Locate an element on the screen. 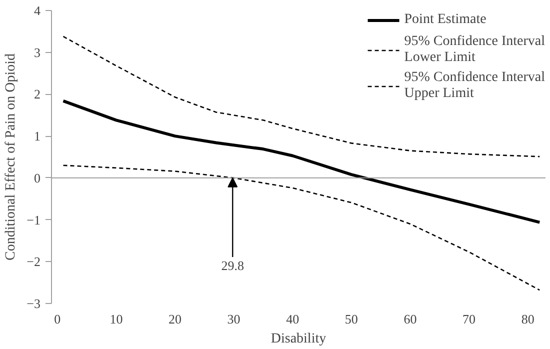 The image size is (550, 349). y-tick-label: 4 is located at coordinates (37, 10).